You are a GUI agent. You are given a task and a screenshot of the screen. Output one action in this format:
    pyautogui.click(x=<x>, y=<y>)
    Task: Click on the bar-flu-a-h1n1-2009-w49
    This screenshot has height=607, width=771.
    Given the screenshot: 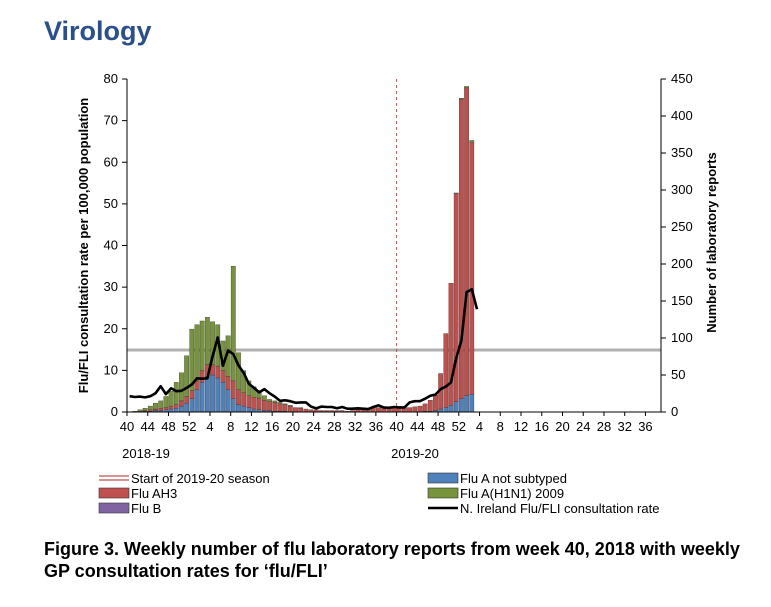 What is the action you would take?
    pyautogui.click(x=176, y=393)
    